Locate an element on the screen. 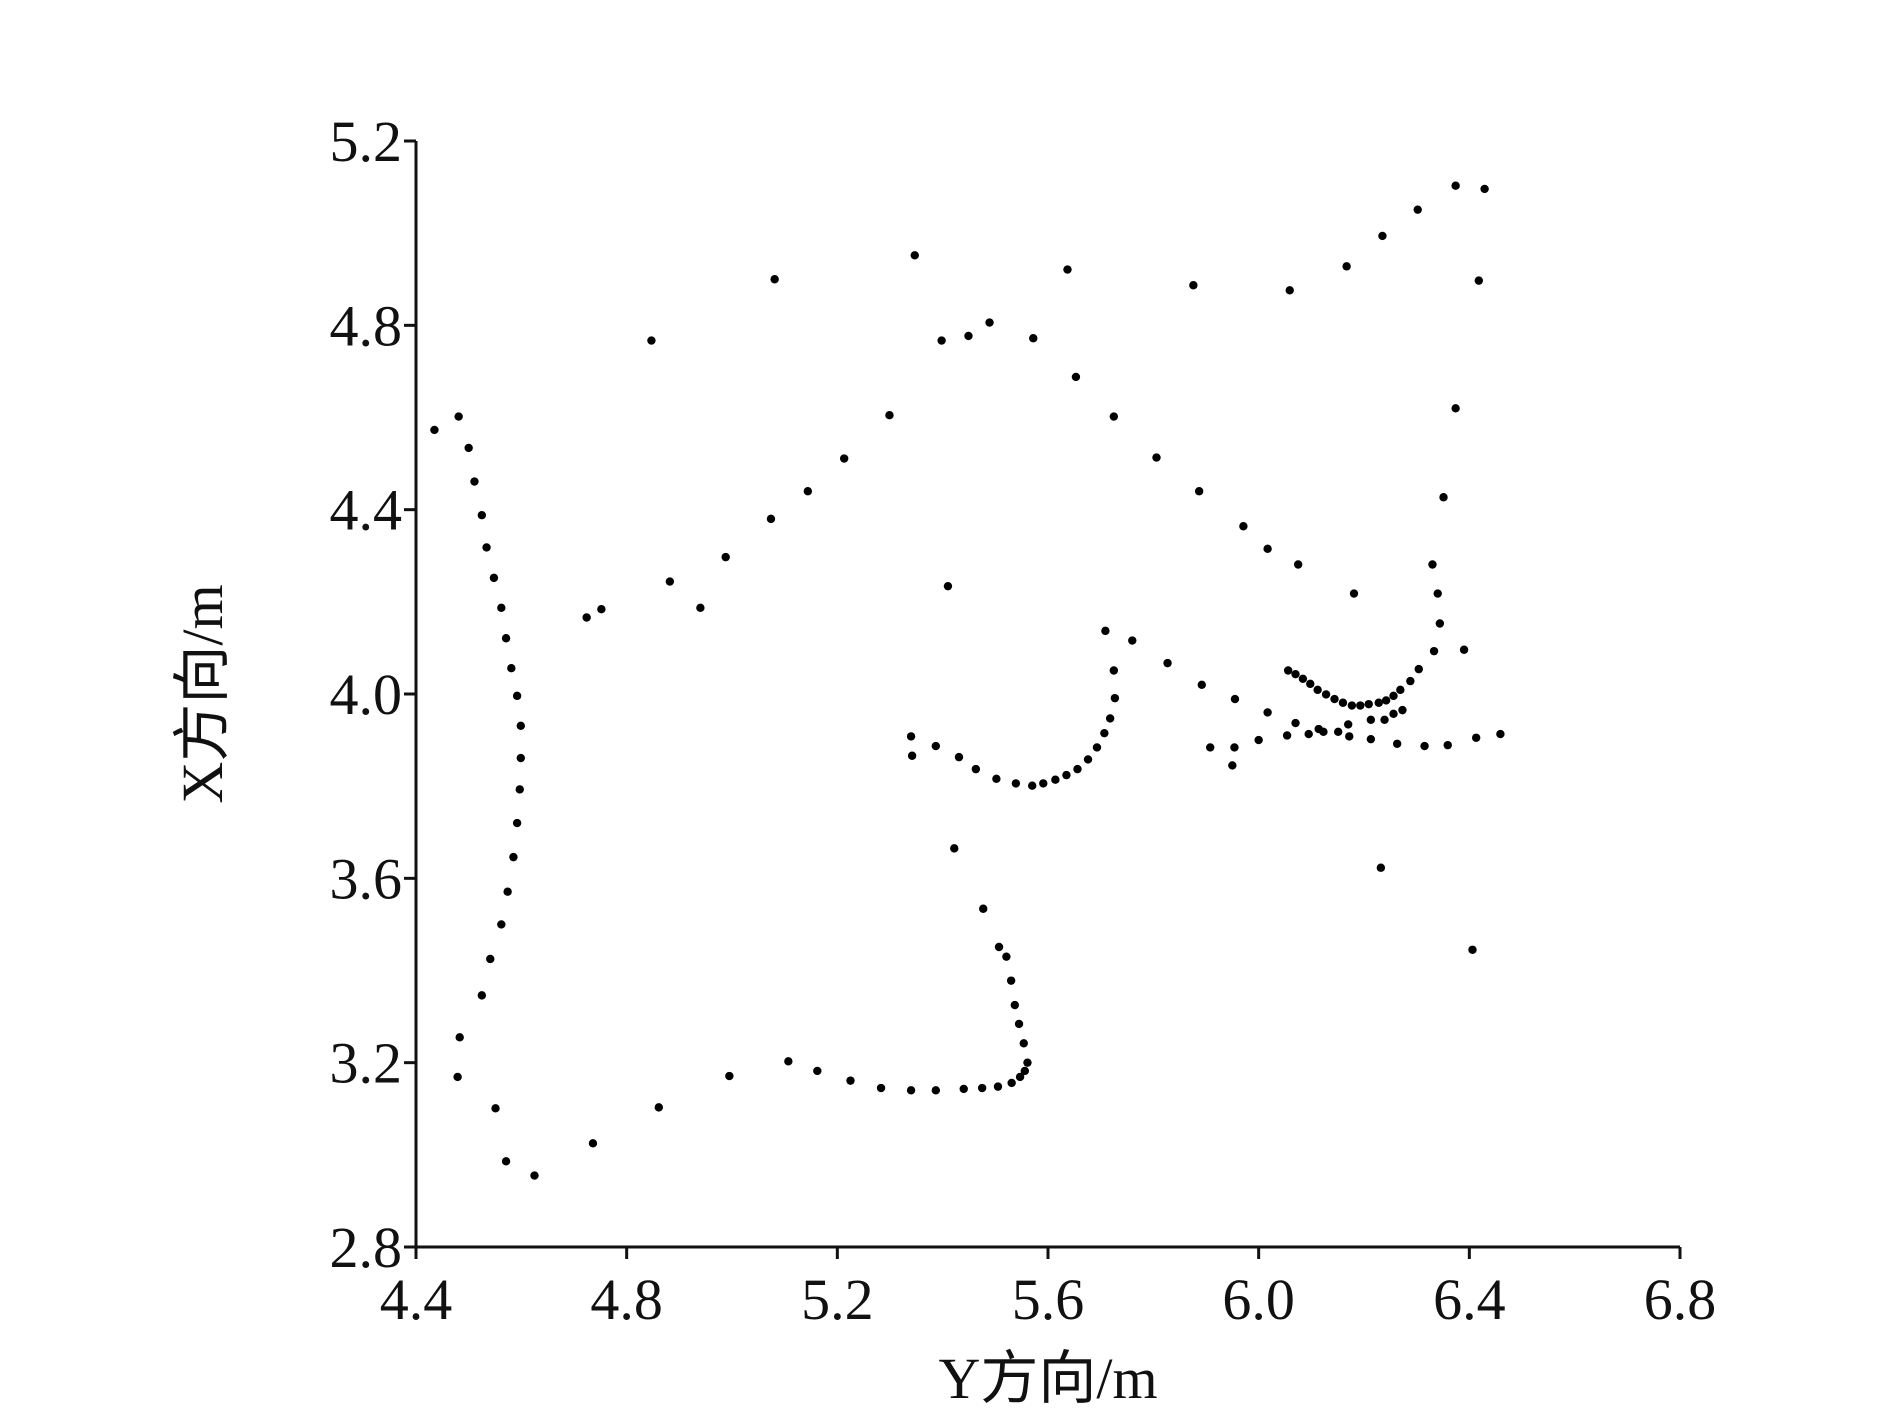 Image resolution: width=1890 pixels, height=1417 pixels. x-tick-label: 4.4 is located at coordinates (416, 1299).